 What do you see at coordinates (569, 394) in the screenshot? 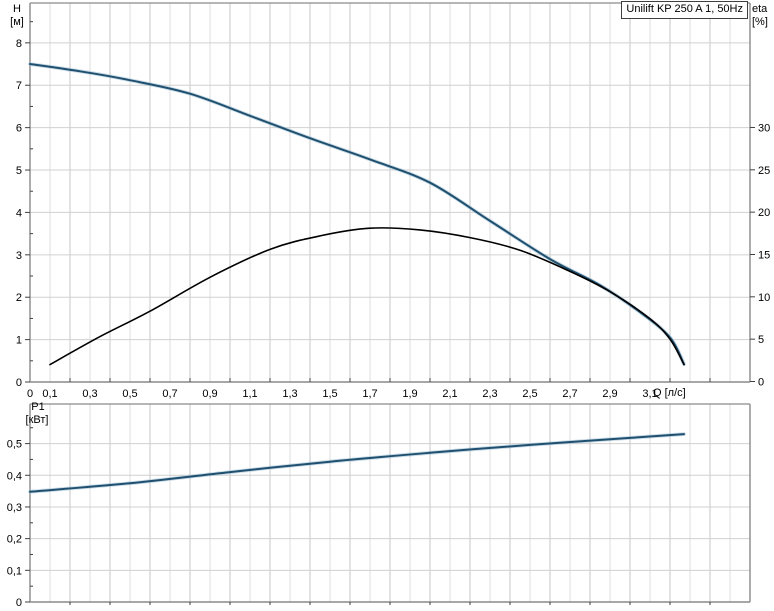
I see `svg-text: 2,7` at bounding box center [569, 394].